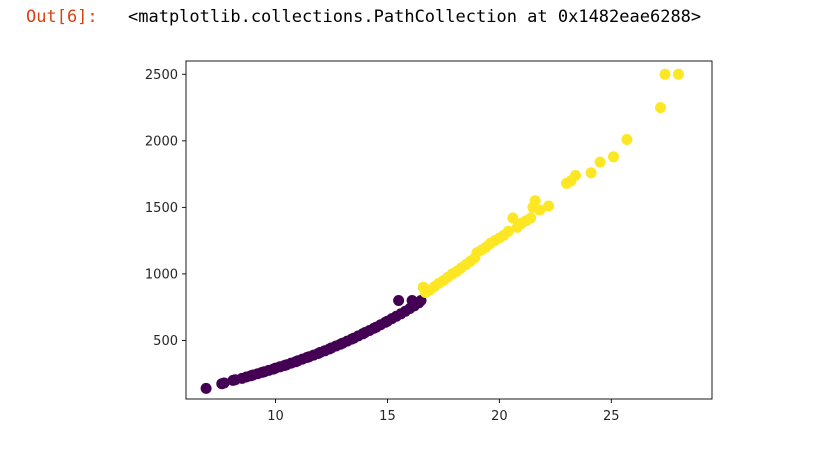 This screenshot has height=451, width=825. I want to click on output-prompt: Out[6]:, so click(62, 17).